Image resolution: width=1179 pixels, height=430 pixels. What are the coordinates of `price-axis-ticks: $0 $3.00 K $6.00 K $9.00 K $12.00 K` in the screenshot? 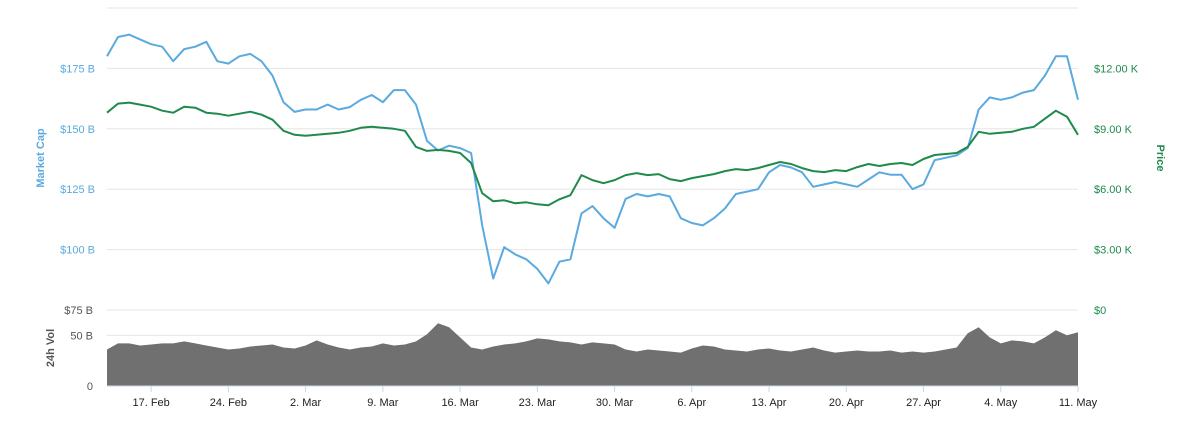 It's located at (1116, 190).